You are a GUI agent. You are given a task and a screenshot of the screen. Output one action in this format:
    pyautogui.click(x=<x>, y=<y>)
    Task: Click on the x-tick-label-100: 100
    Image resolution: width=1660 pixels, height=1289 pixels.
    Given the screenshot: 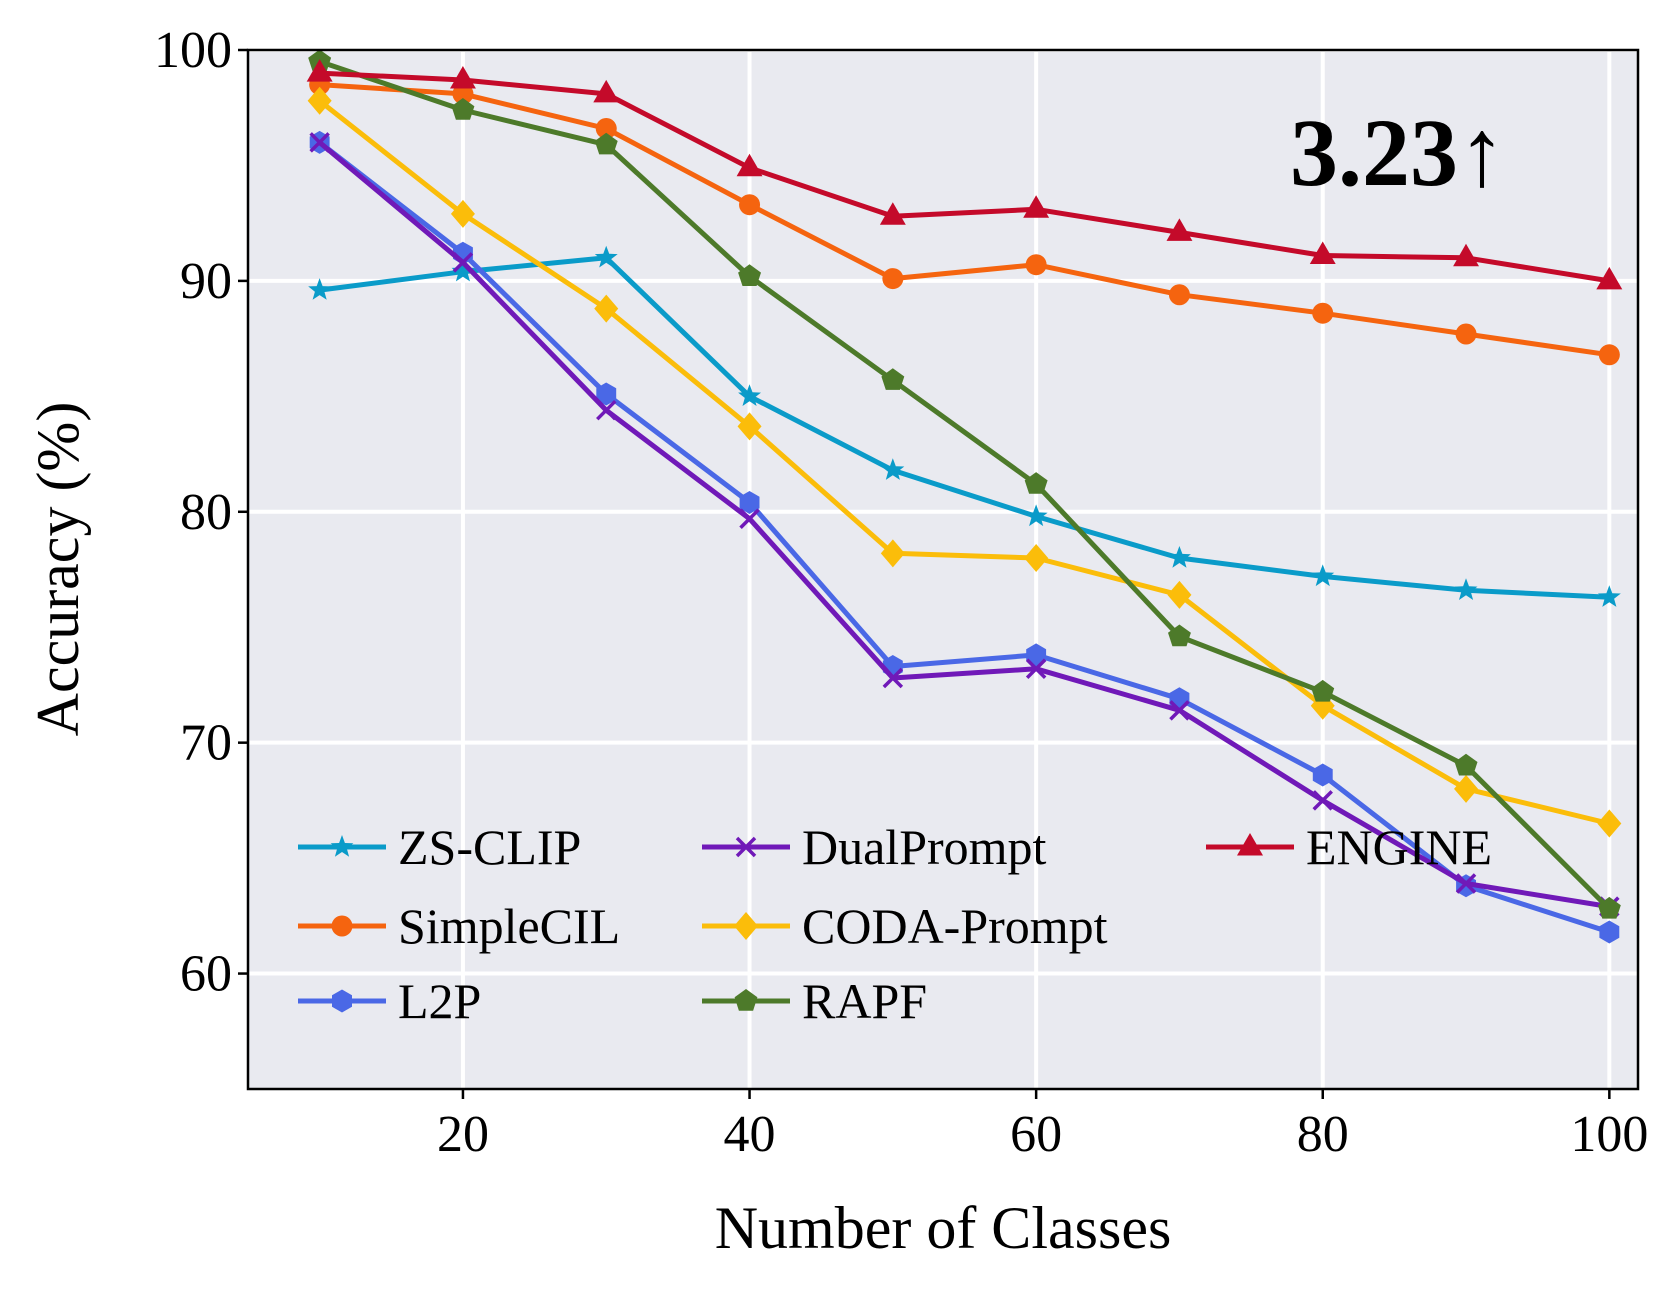 What is the action you would take?
    pyautogui.click(x=1609, y=1134)
    